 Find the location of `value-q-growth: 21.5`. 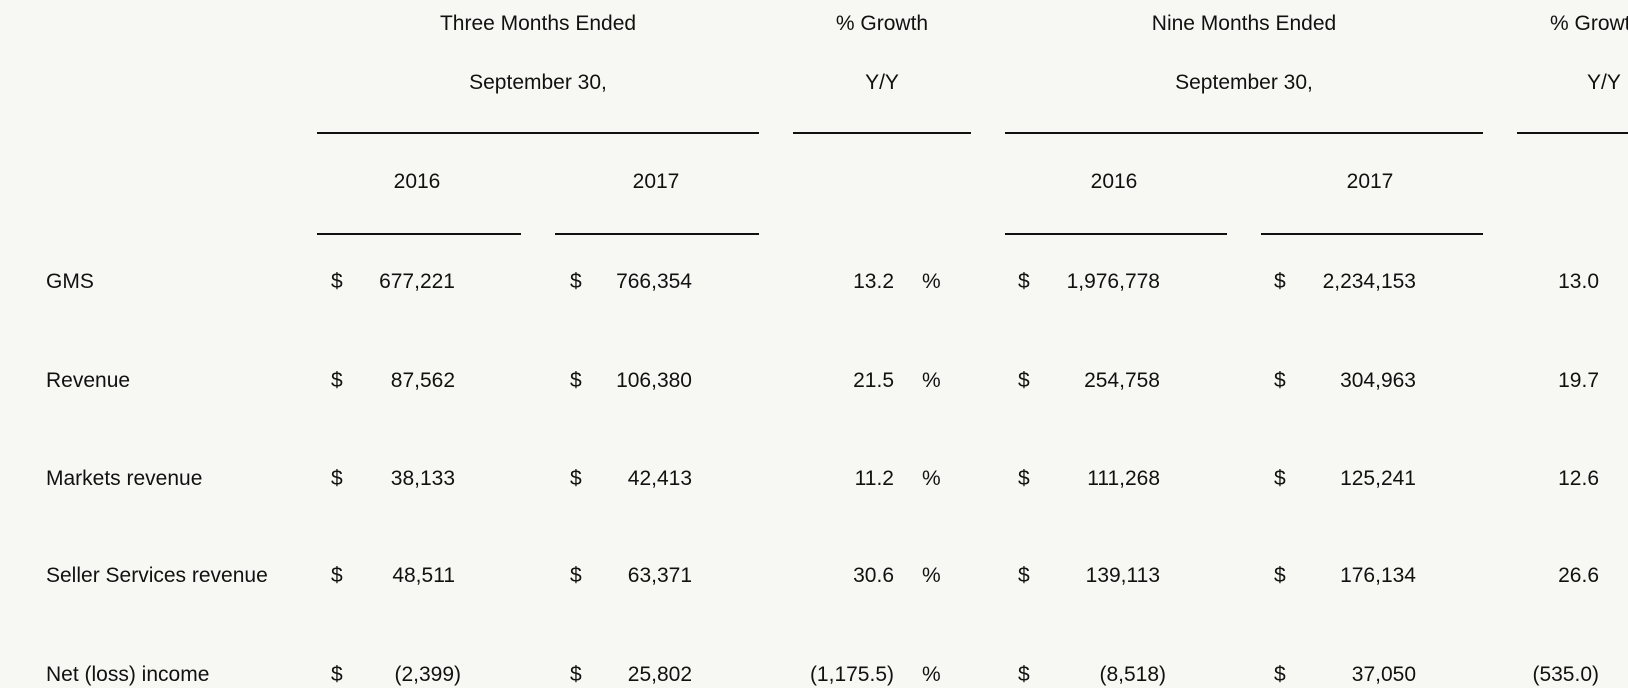

value-q-growth: 21.5 is located at coordinates (873, 380).